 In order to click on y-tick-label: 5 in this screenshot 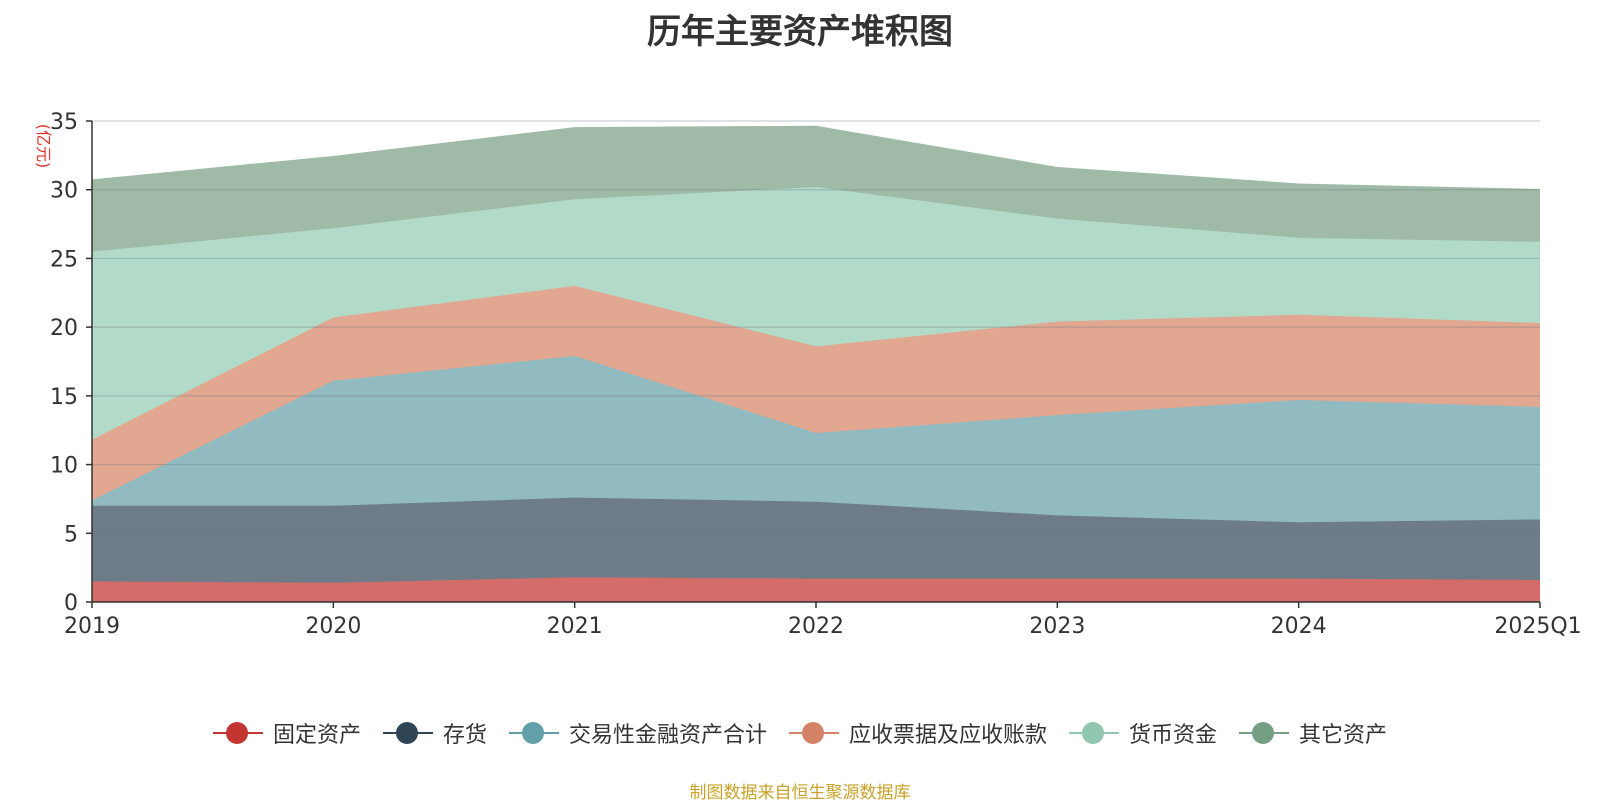, I will do `click(71, 534)`.